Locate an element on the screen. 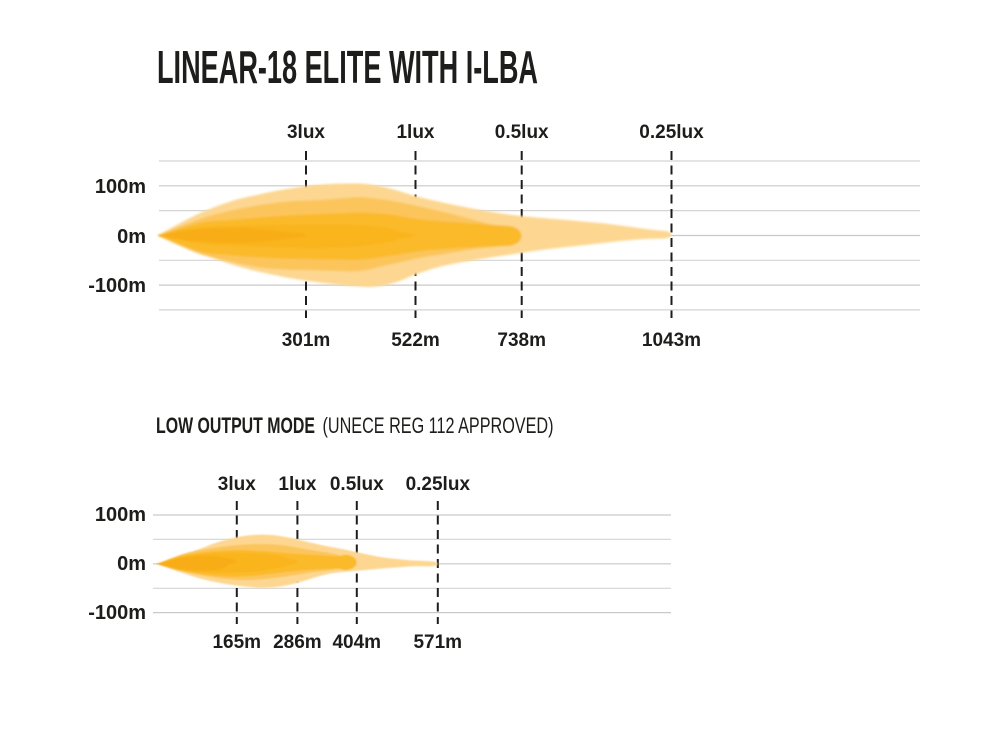 The image size is (1000, 750). svg-text: 738m is located at coordinates (521, 340).